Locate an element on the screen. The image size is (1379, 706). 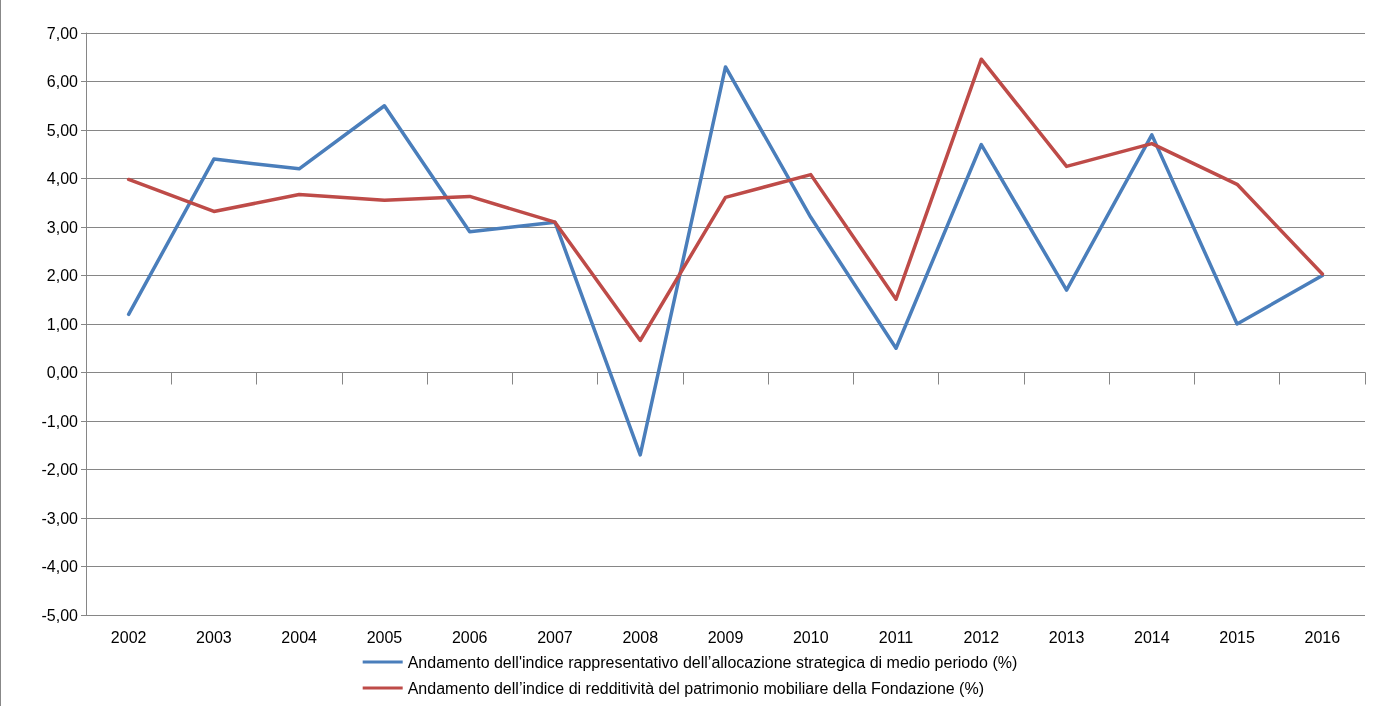
x-tick-label: 2006 is located at coordinates (469, 637).